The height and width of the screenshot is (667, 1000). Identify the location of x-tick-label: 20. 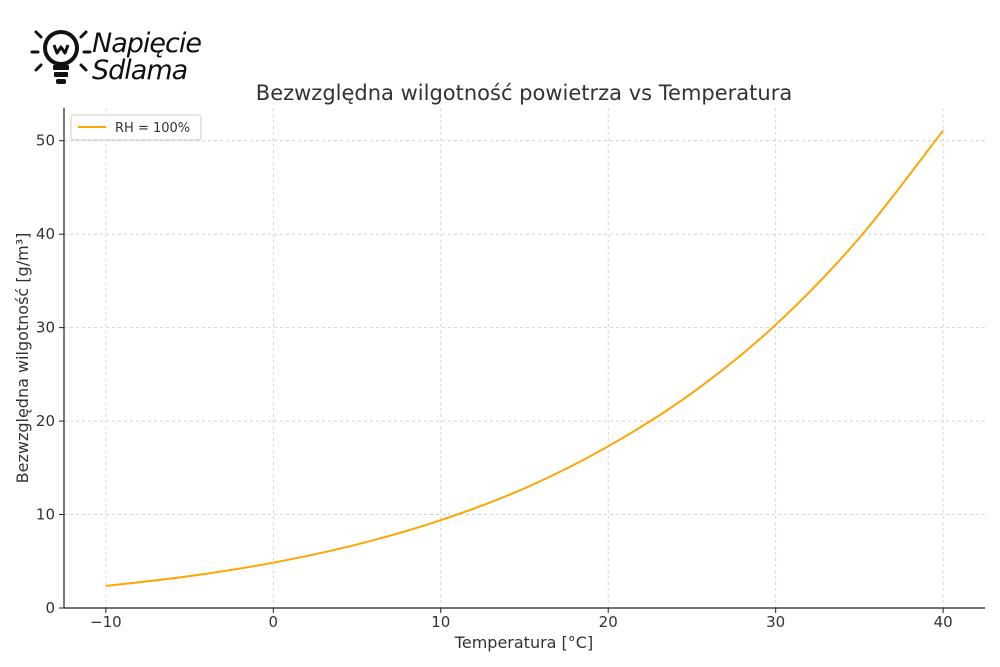
(608, 622).